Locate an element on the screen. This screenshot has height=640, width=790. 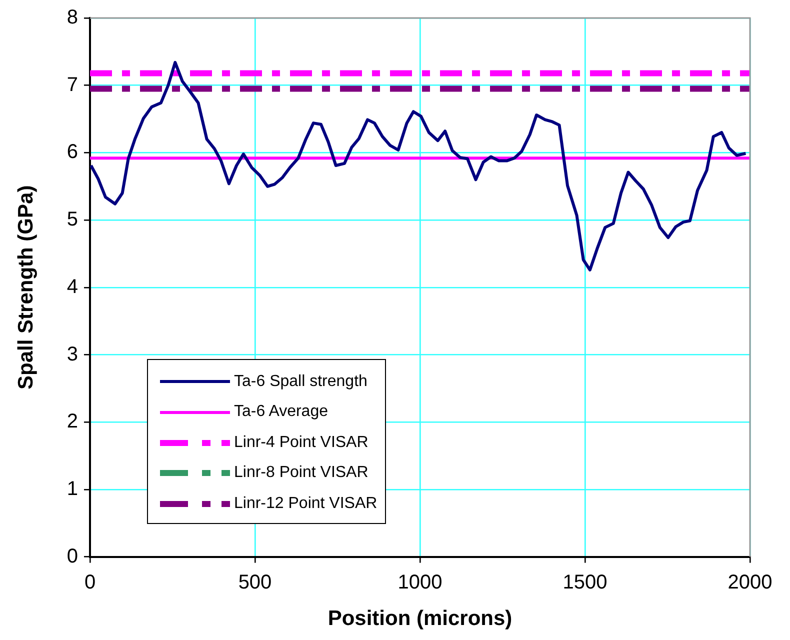
legend-label: Linr-4 Point VISAR is located at coordinates (301, 443).